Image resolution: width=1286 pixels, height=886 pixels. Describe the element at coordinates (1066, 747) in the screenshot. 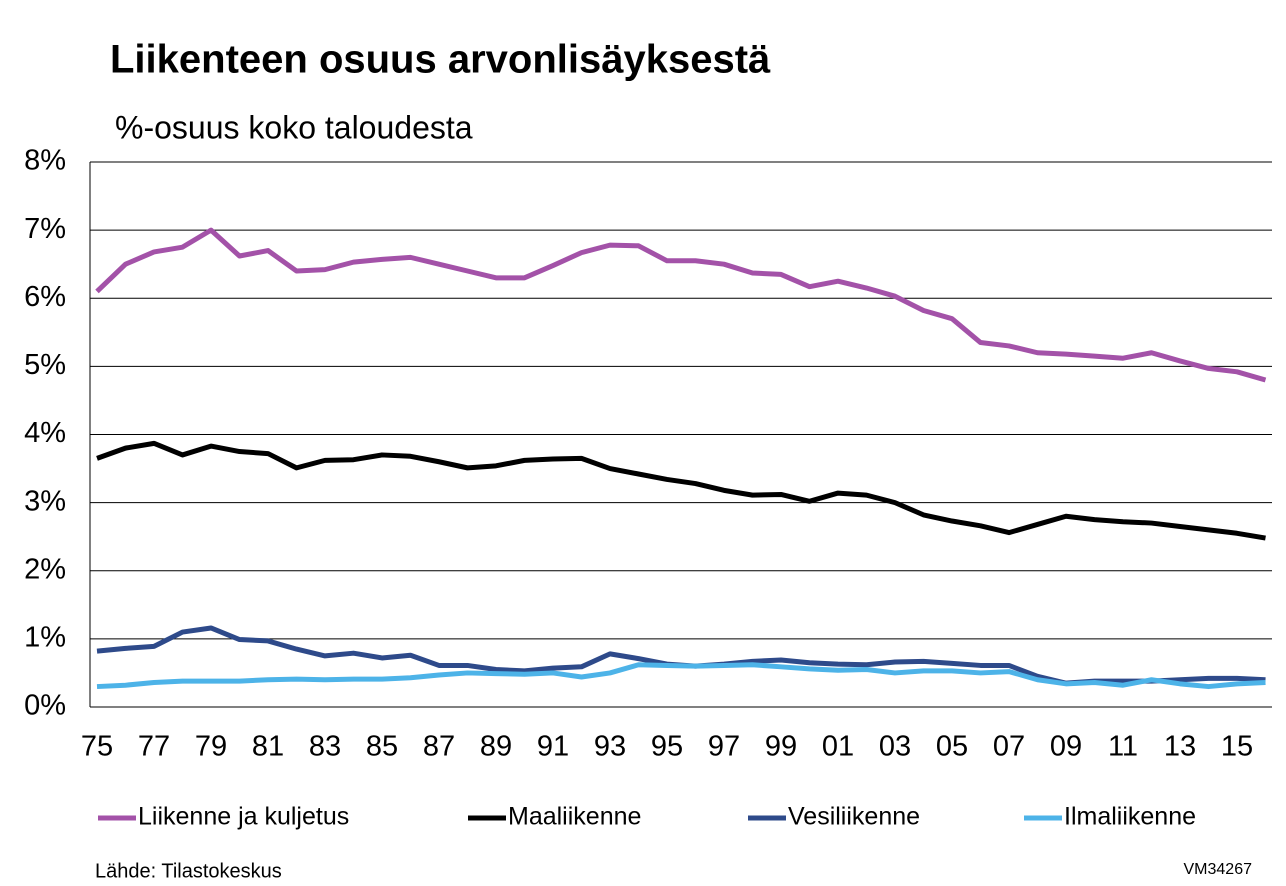

I see `x-tick-label: 09` at that location.